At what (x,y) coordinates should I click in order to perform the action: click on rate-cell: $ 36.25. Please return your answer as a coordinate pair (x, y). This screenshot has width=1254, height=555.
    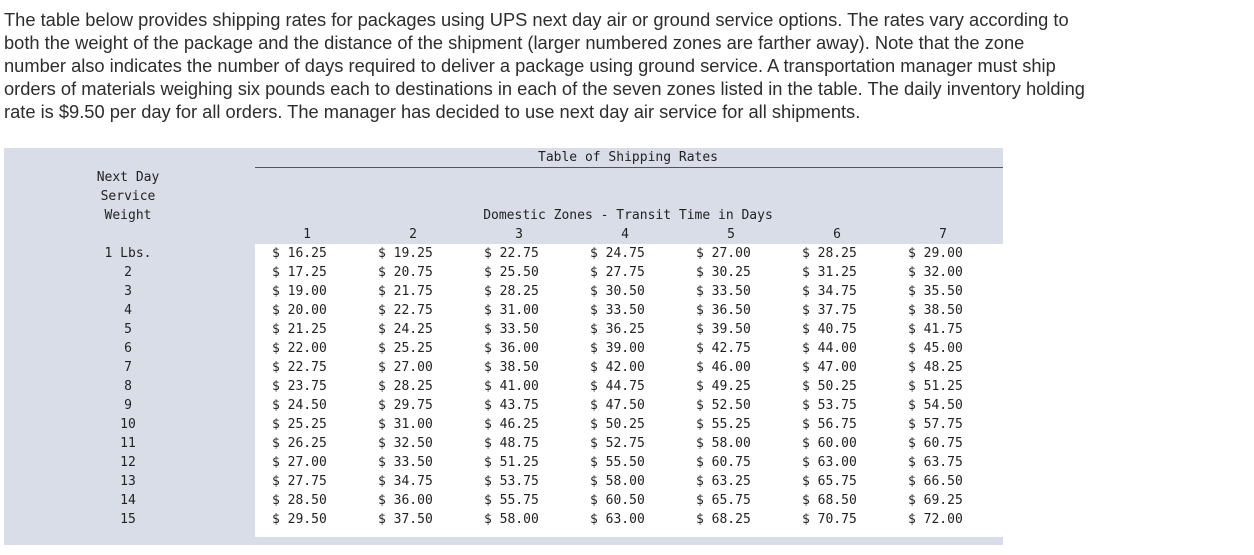
    Looking at the image, I should click on (617, 329).